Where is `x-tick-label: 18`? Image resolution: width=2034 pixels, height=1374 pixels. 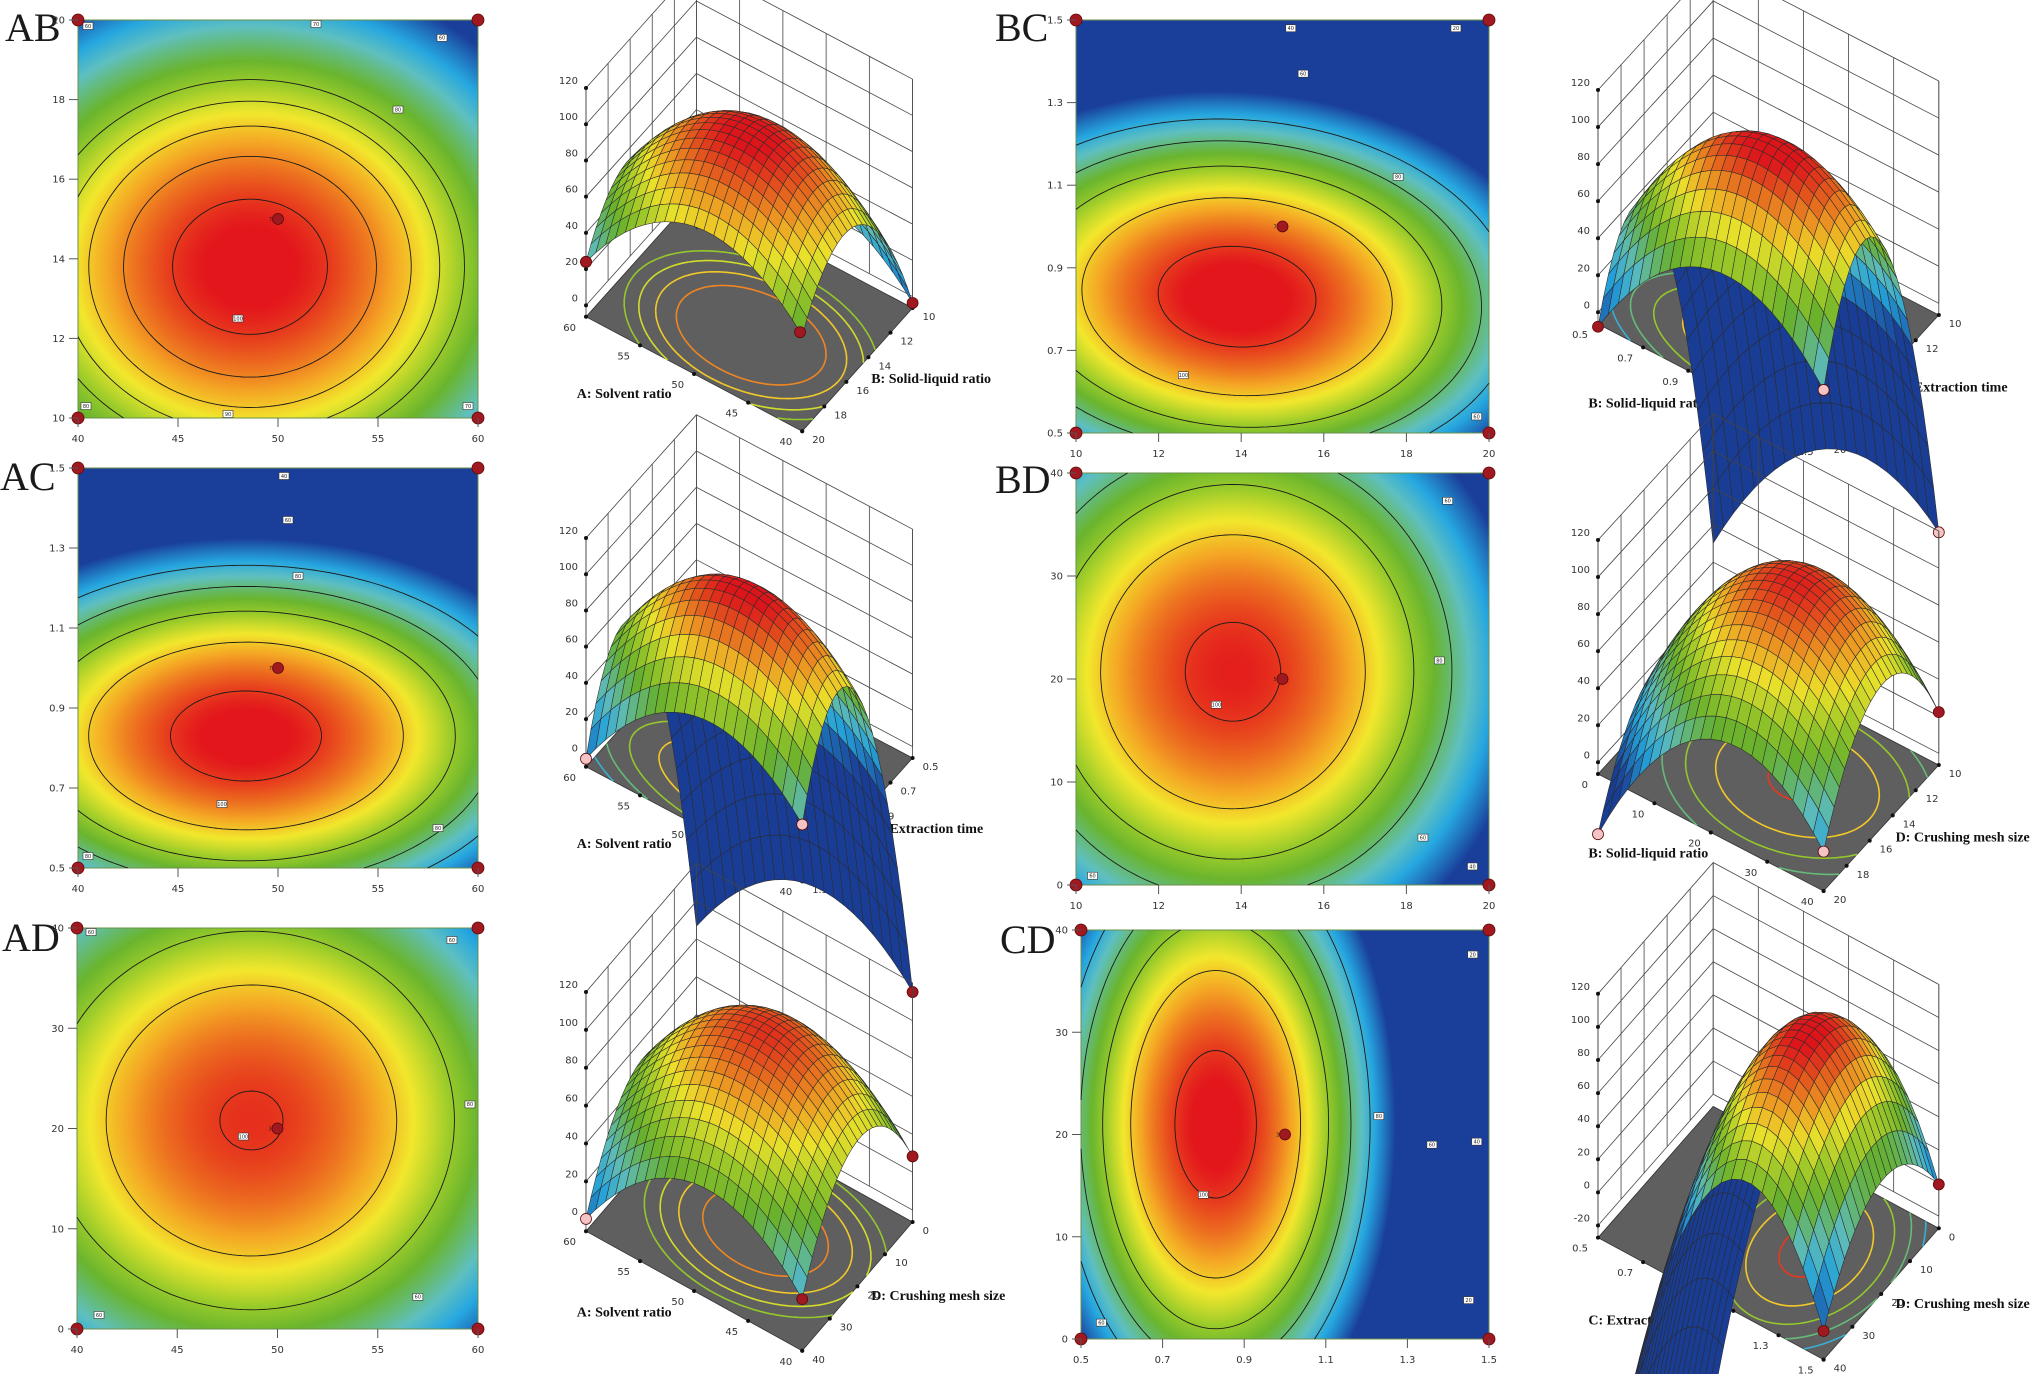
x-tick-label: 18 is located at coordinates (1406, 906).